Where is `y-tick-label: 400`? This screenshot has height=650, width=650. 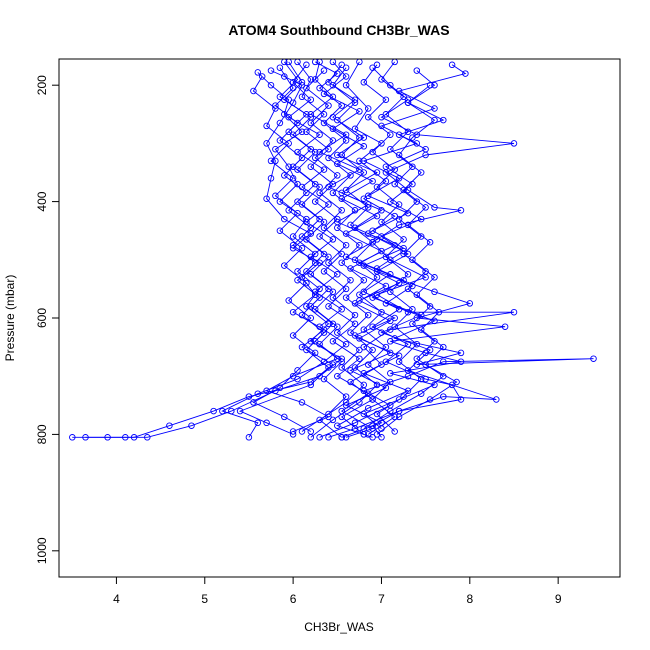
y-tick-label: 400 is located at coordinates (42, 201).